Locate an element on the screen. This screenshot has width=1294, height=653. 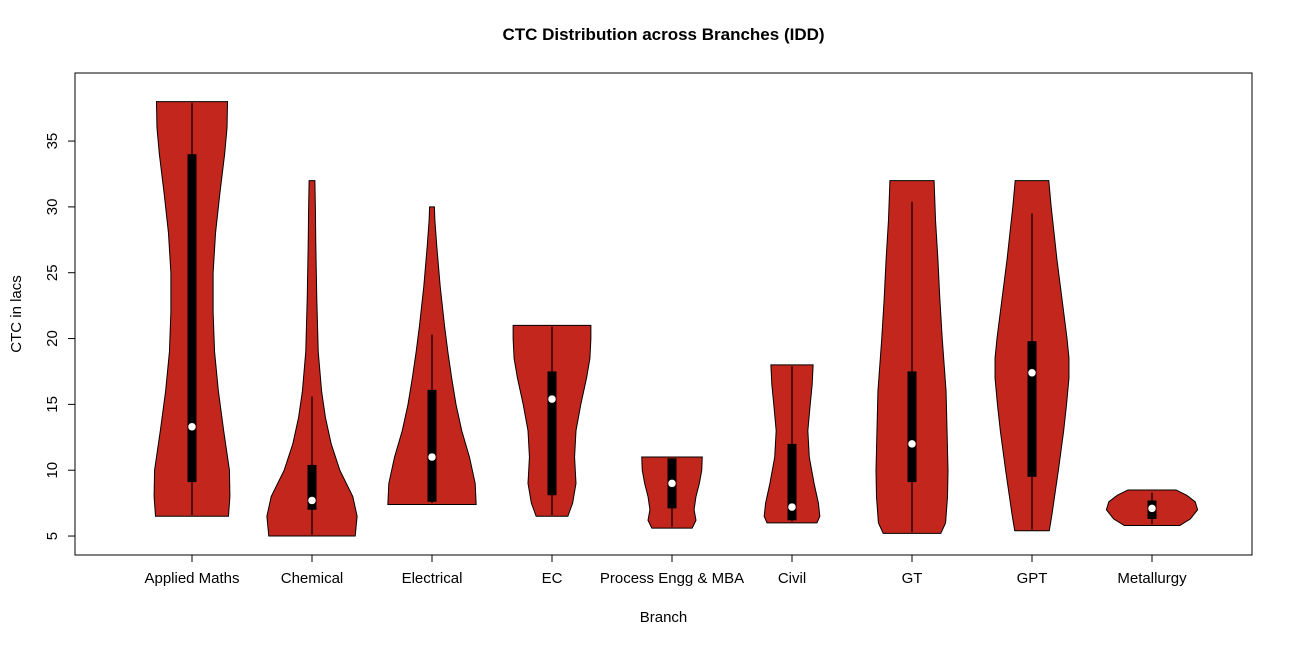
x-tick-label-process-engg-mba: Process Engg & MBA is located at coordinates (672, 578).